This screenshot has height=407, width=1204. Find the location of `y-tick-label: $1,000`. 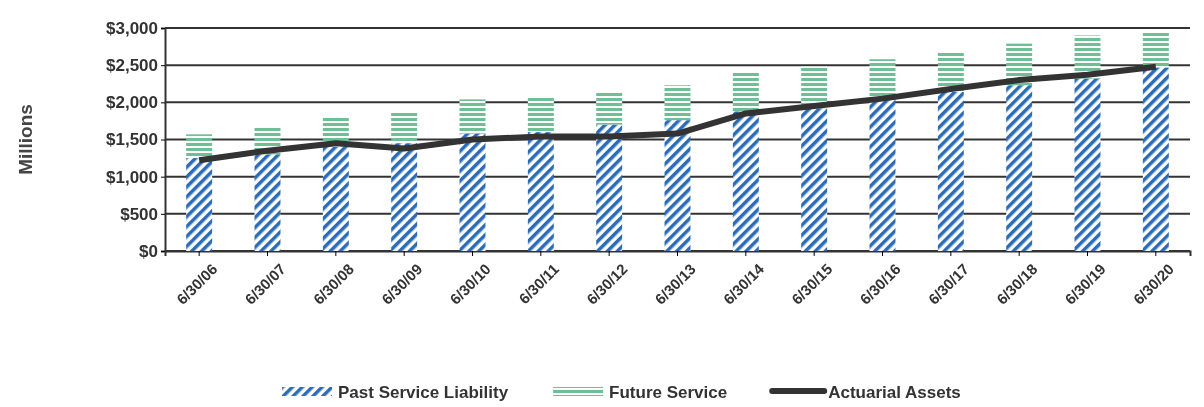

y-tick-label: $1,000 is located at coordinates (132, 177).